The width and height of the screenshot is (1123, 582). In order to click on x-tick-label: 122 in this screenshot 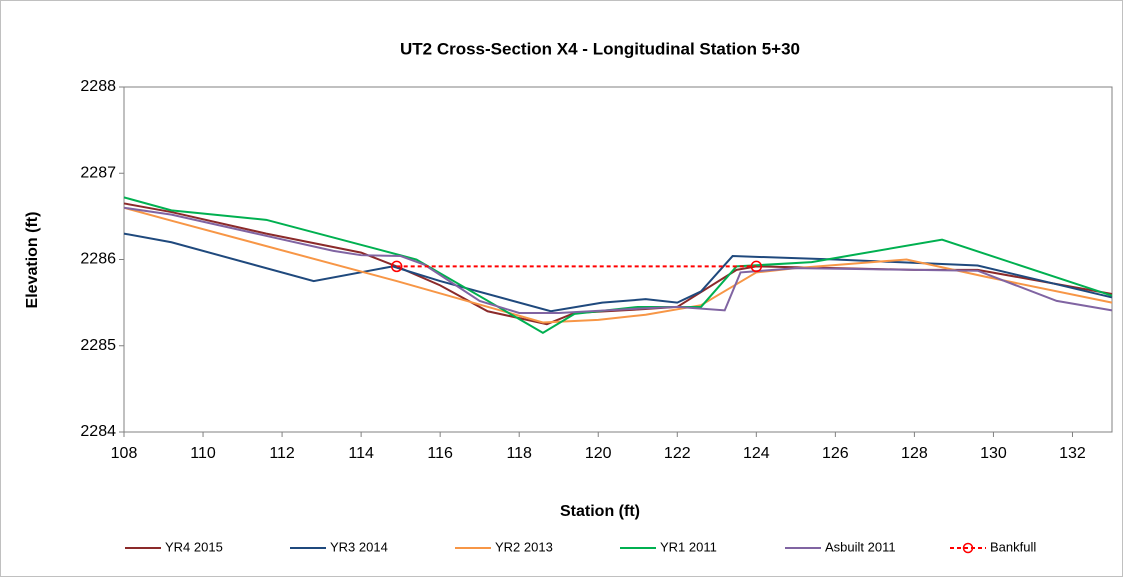, I will do `click(677, 453)`.